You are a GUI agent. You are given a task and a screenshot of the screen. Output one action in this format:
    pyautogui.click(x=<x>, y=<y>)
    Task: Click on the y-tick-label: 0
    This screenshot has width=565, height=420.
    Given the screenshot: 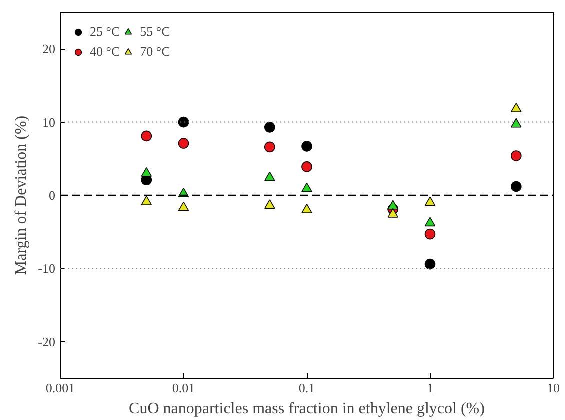 What is the action you would take?
    pyautogui.click(x=52, y=195)
    